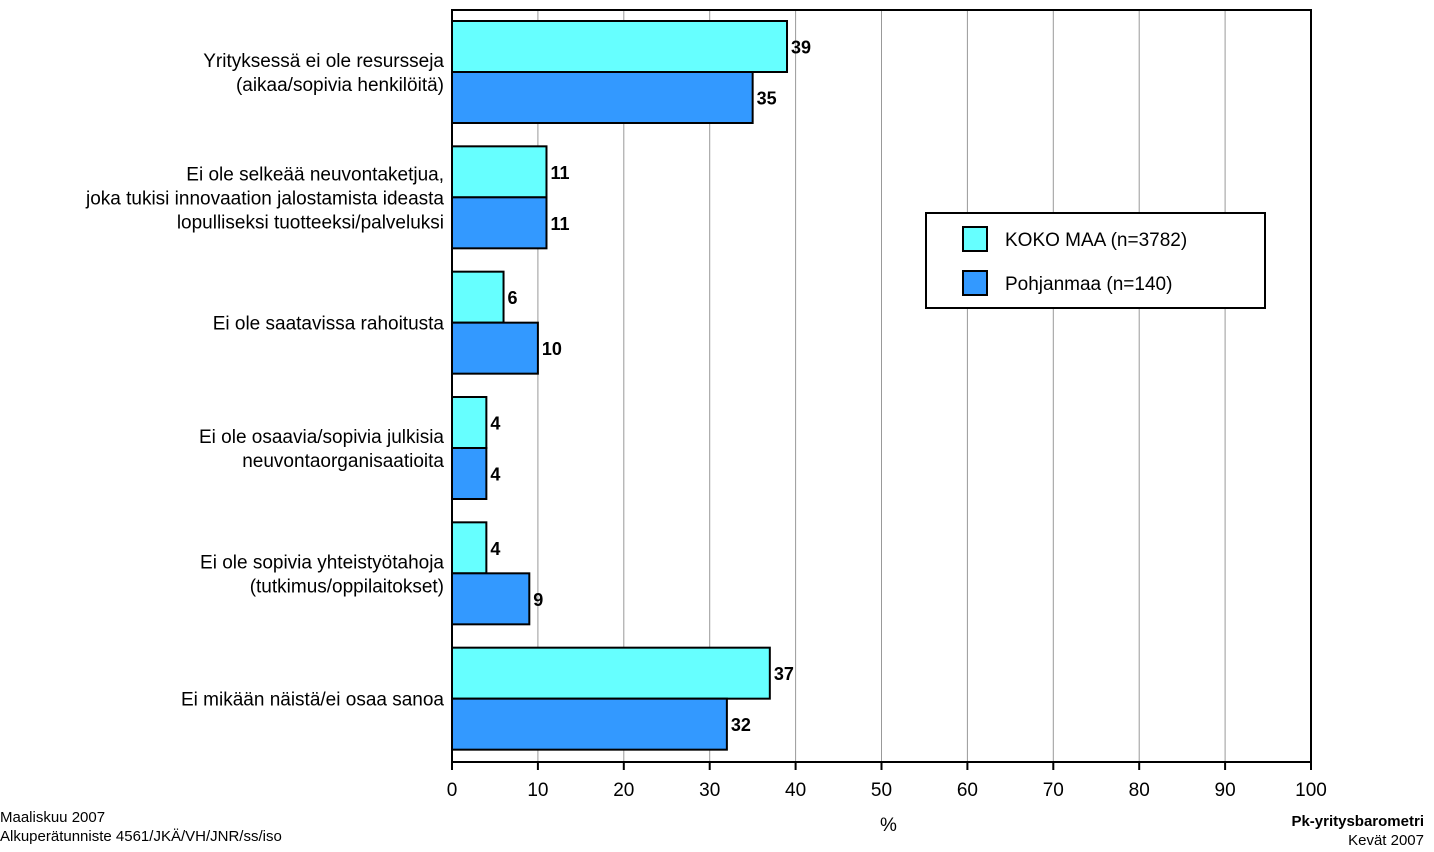 The height and width of the screenshot is (852, 1434). What do you see at coordinates (795, 790) in the screenshot?
I see `x-tick-label-40: 40` at bounding box center [795, 790].